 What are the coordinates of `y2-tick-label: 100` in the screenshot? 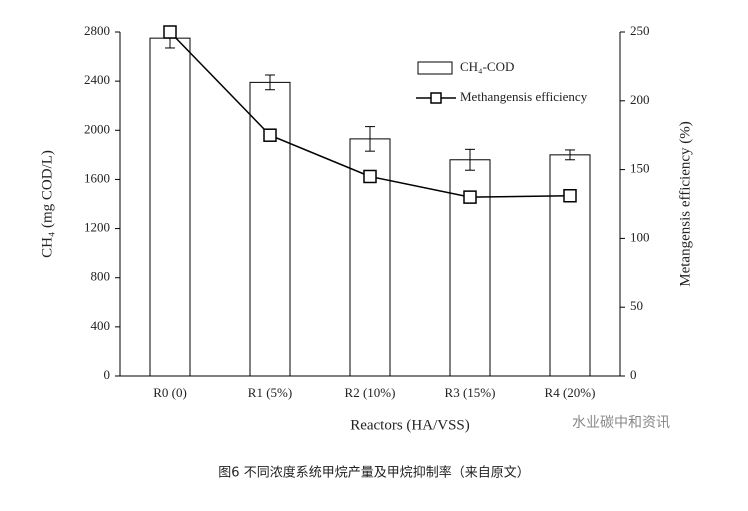 It's located at (640, 236).